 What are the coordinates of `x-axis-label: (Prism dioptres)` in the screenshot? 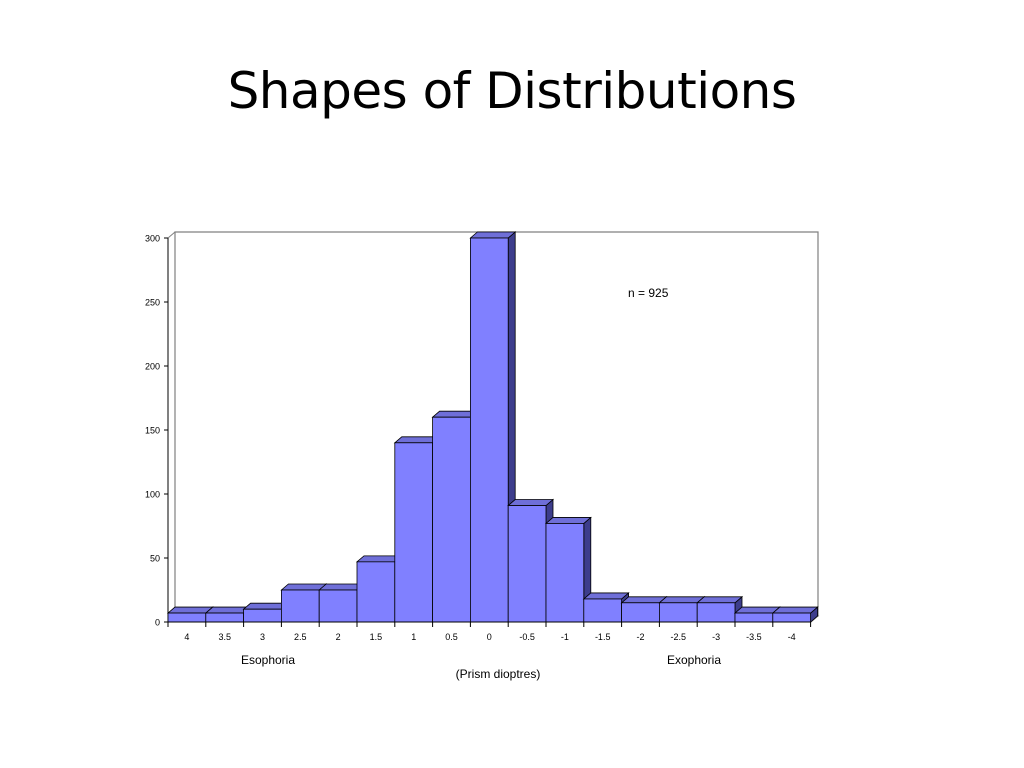 It's located at (498, 674).